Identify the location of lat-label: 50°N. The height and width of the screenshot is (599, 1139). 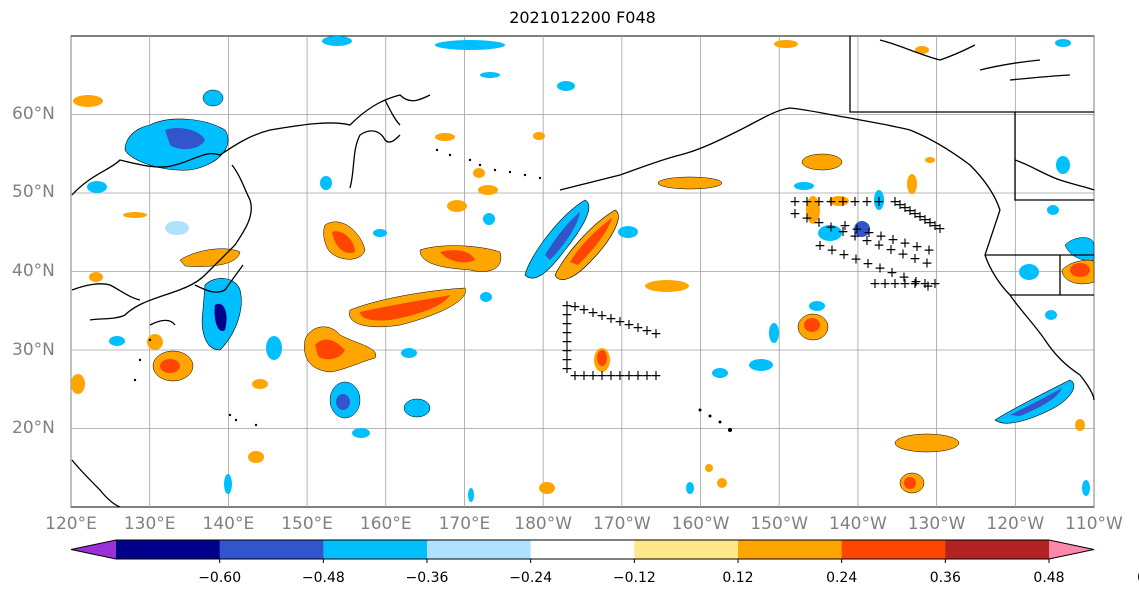
(33, 192).